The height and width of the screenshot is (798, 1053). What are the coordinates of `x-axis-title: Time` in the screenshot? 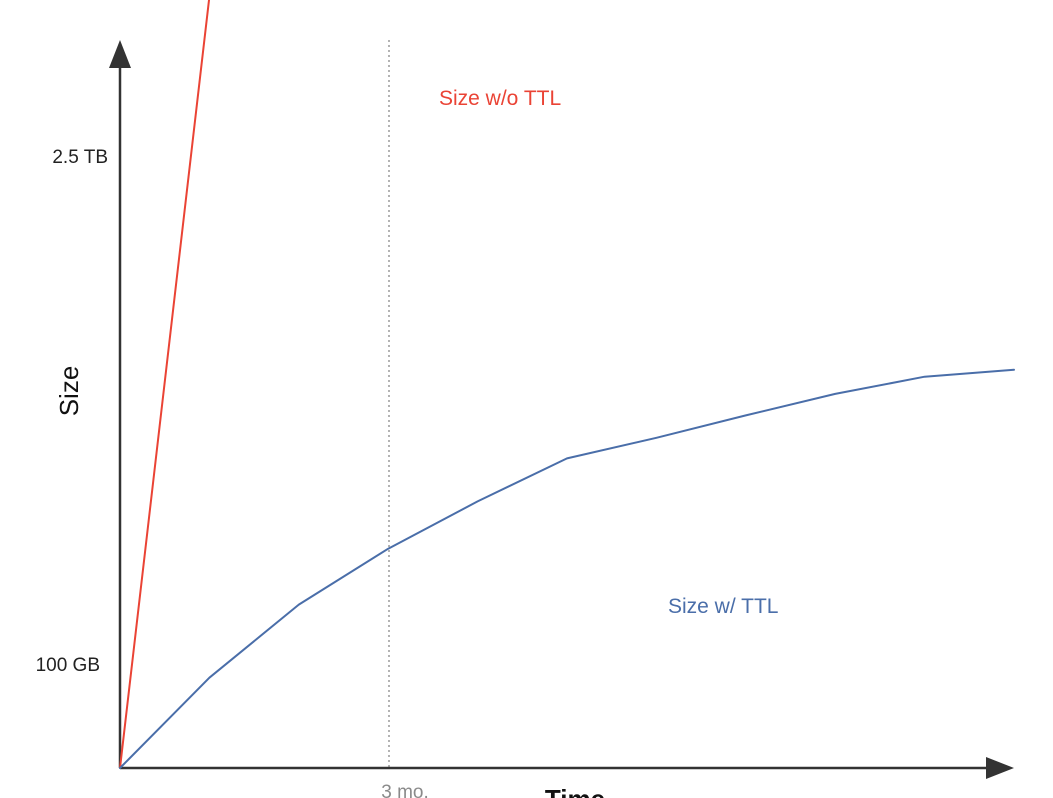 It's located at (575, 791).